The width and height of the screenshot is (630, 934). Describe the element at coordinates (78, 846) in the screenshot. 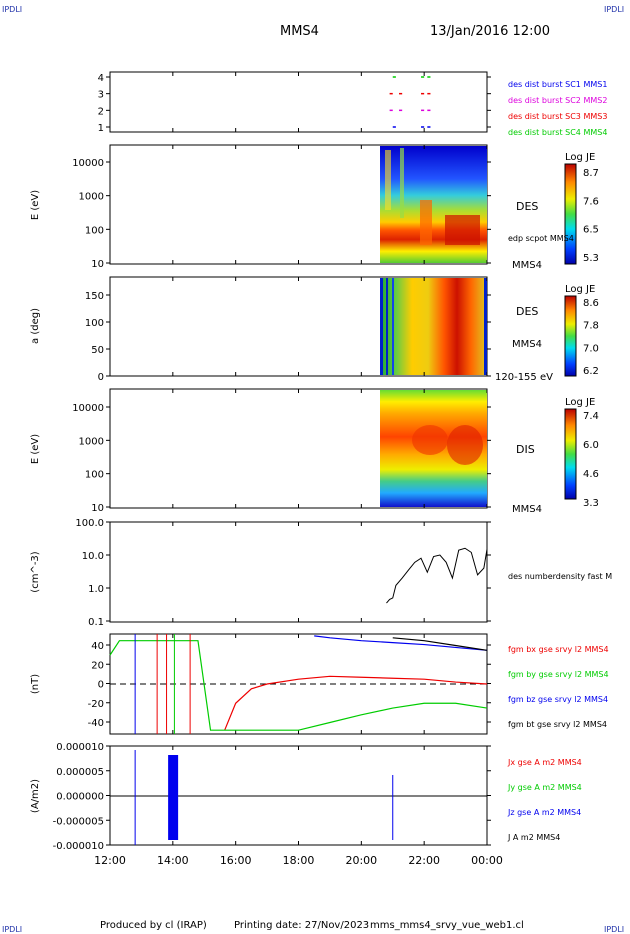

I see `current-y-tick-label: -0.000010` at that location.